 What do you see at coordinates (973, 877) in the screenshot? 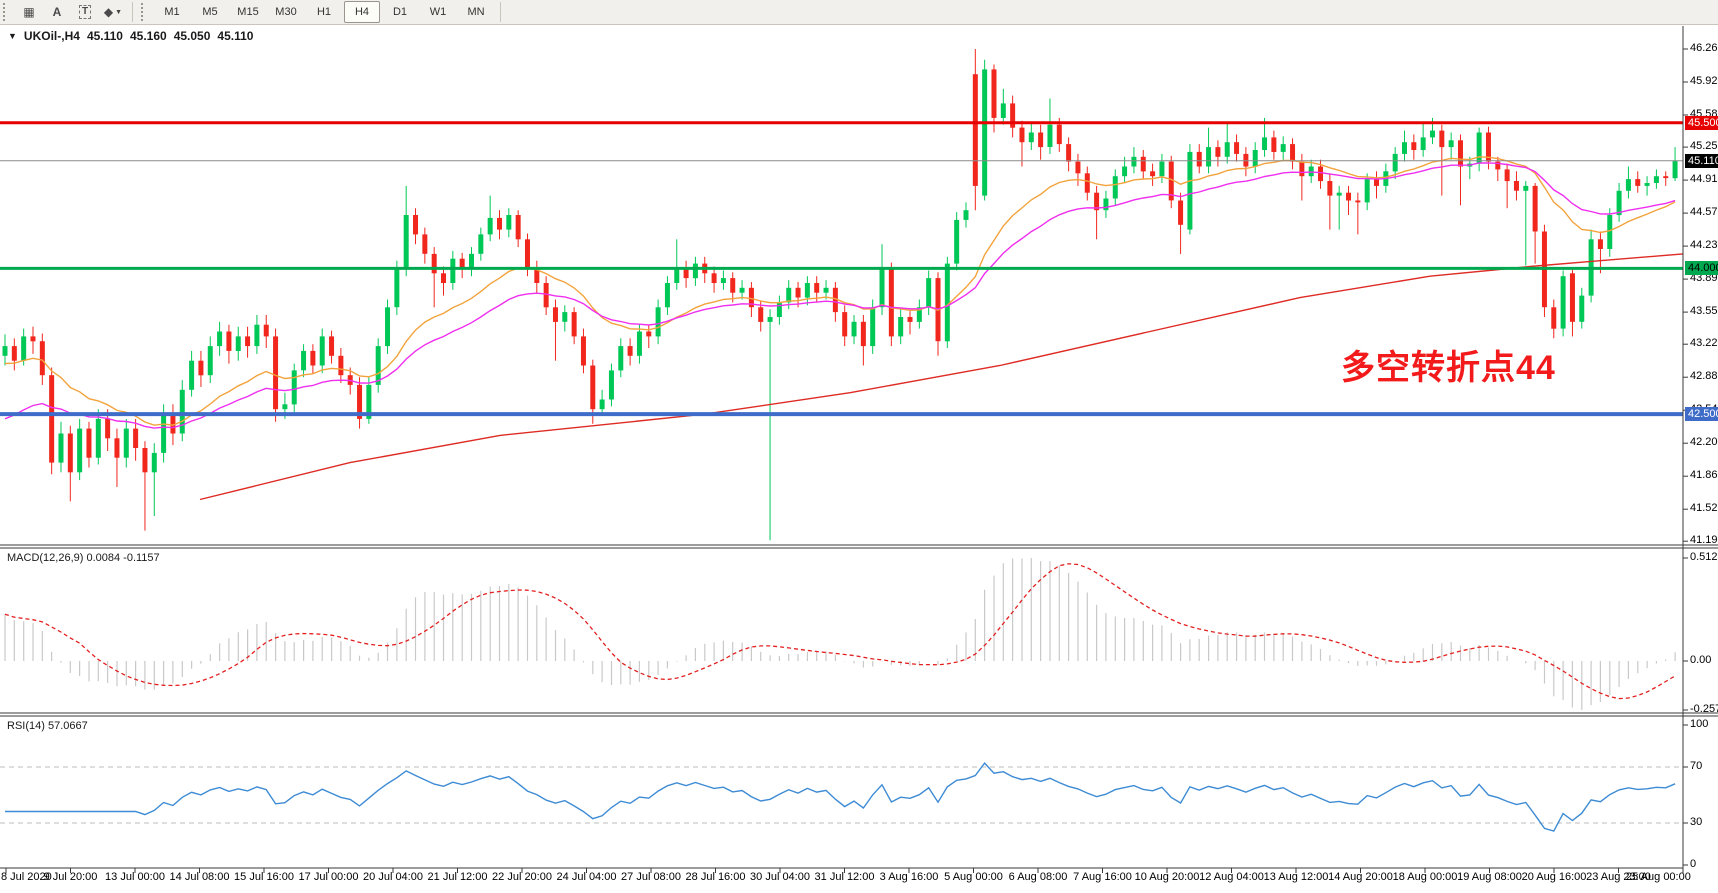
I see `x-axis-label: 5 Aug 00:00` at bounding box center [973, 877].